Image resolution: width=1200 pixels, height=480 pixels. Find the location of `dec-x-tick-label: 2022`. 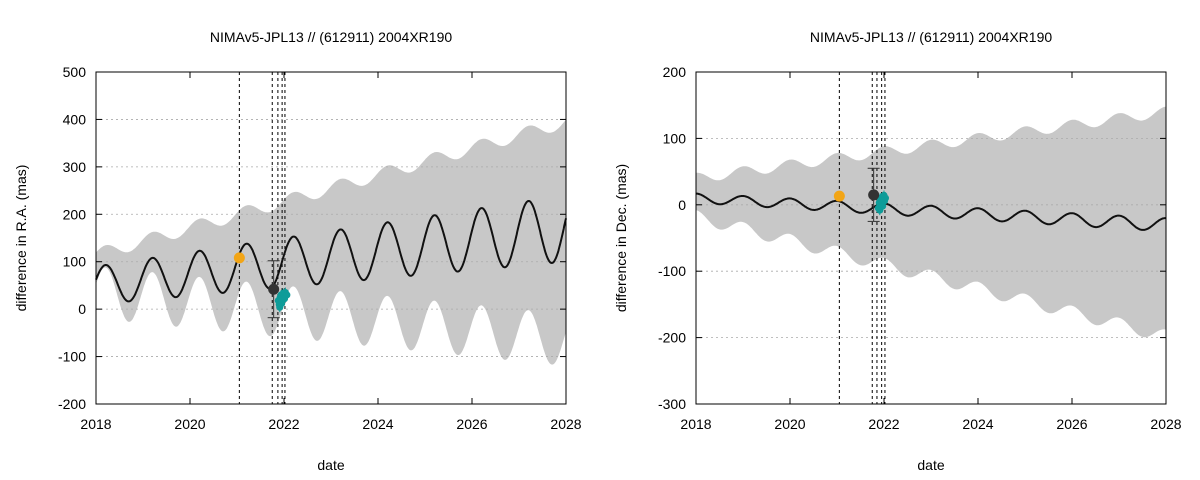

dec-x-tick-label: 2022 is located at coordinates (883, 424).